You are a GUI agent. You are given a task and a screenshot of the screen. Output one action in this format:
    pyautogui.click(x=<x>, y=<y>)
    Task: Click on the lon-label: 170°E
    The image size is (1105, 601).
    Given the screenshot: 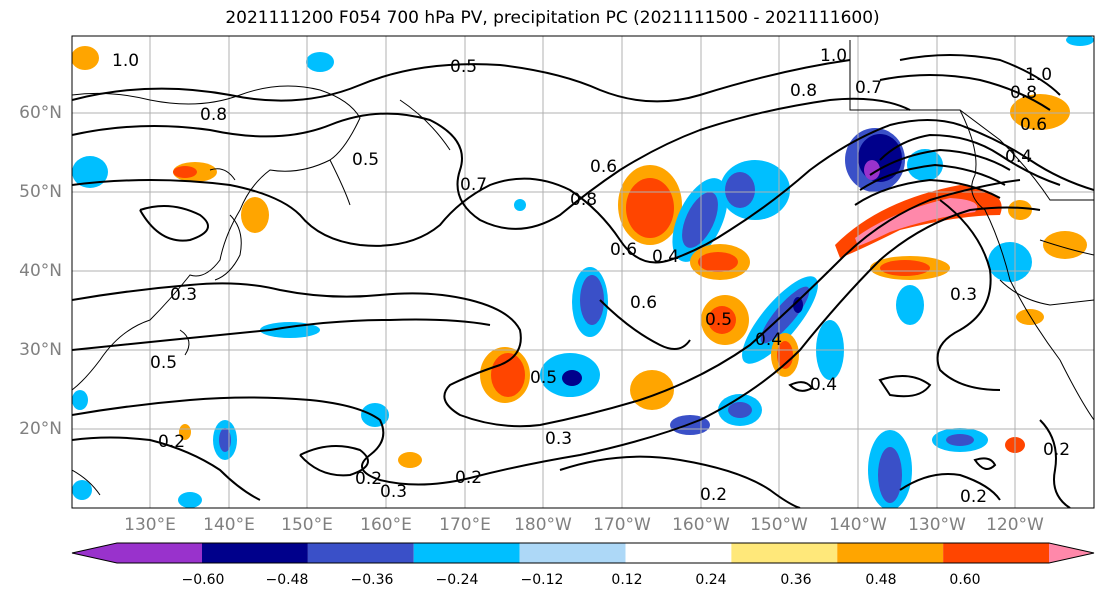 What is the action you would take?
    pyautogui.click(x=465, y=525)
    